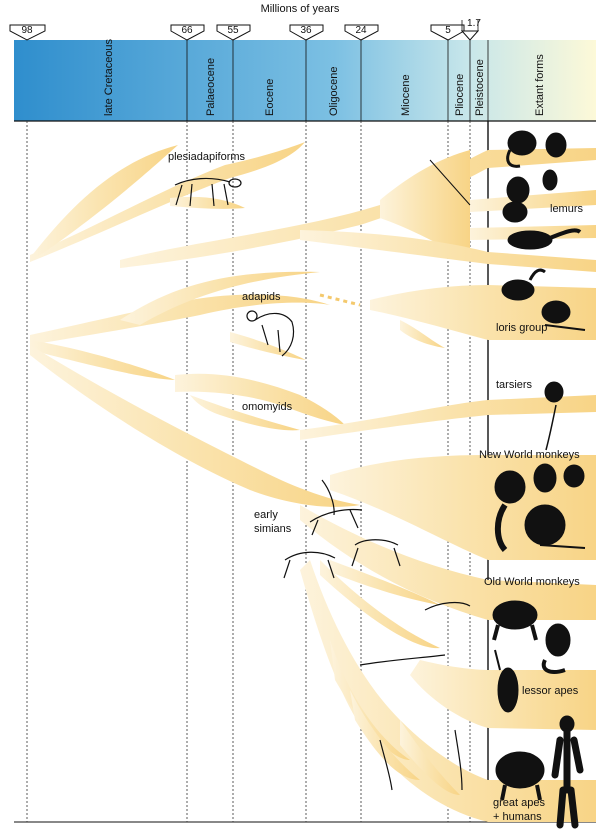 Image resolution: width=600 pixels, height=833 pixels. I want to click on age-marker-5: 5, so click(447, 32).